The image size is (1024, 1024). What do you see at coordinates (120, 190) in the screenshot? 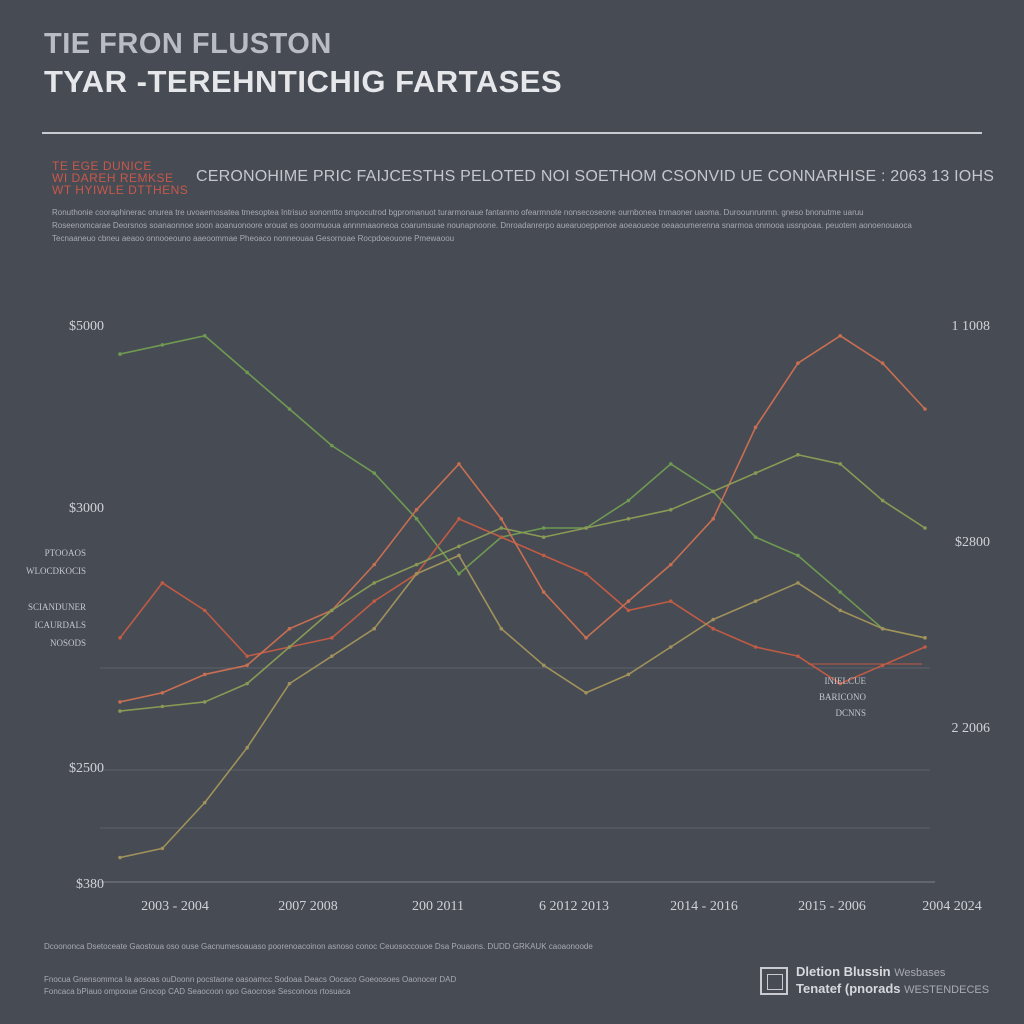
I see `category-tag-line: WT HYIWLE DTTHENS` at bounding box center [120, 190].